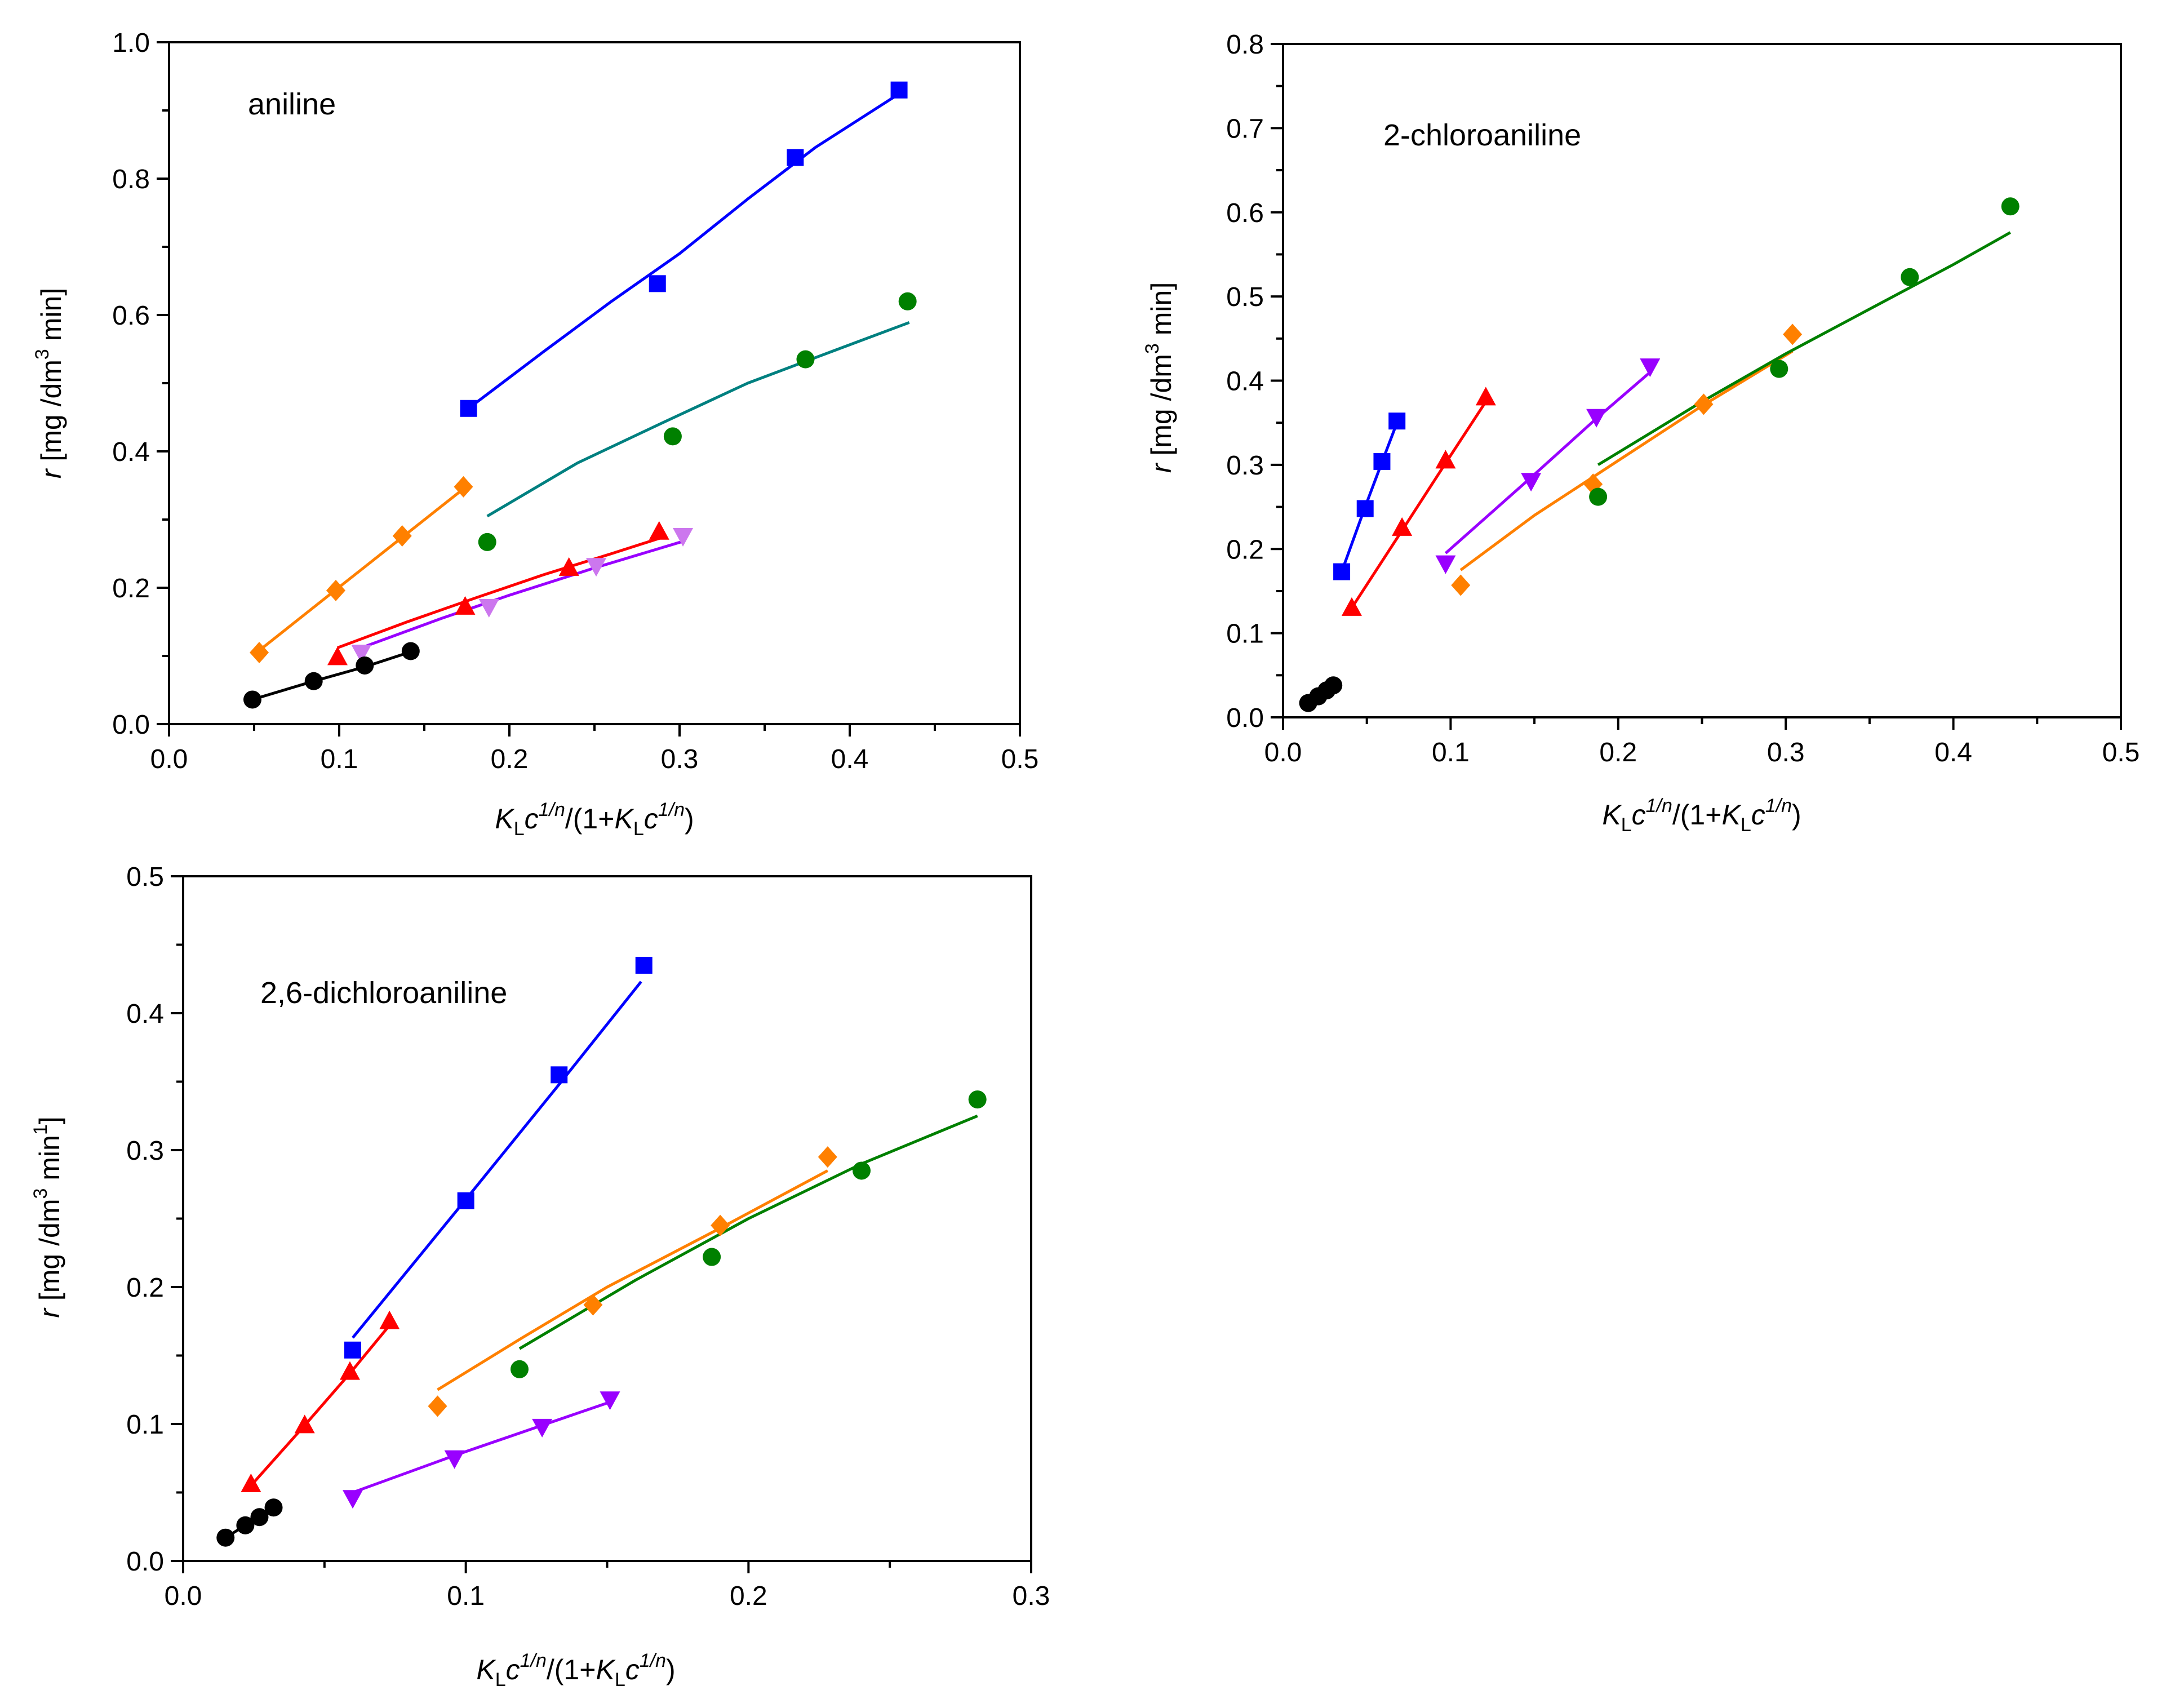 Image resolution: width=2157 pixels, height=1708 pixels. I want to click on y-tick-label: 0.0, so click(145, 1562).